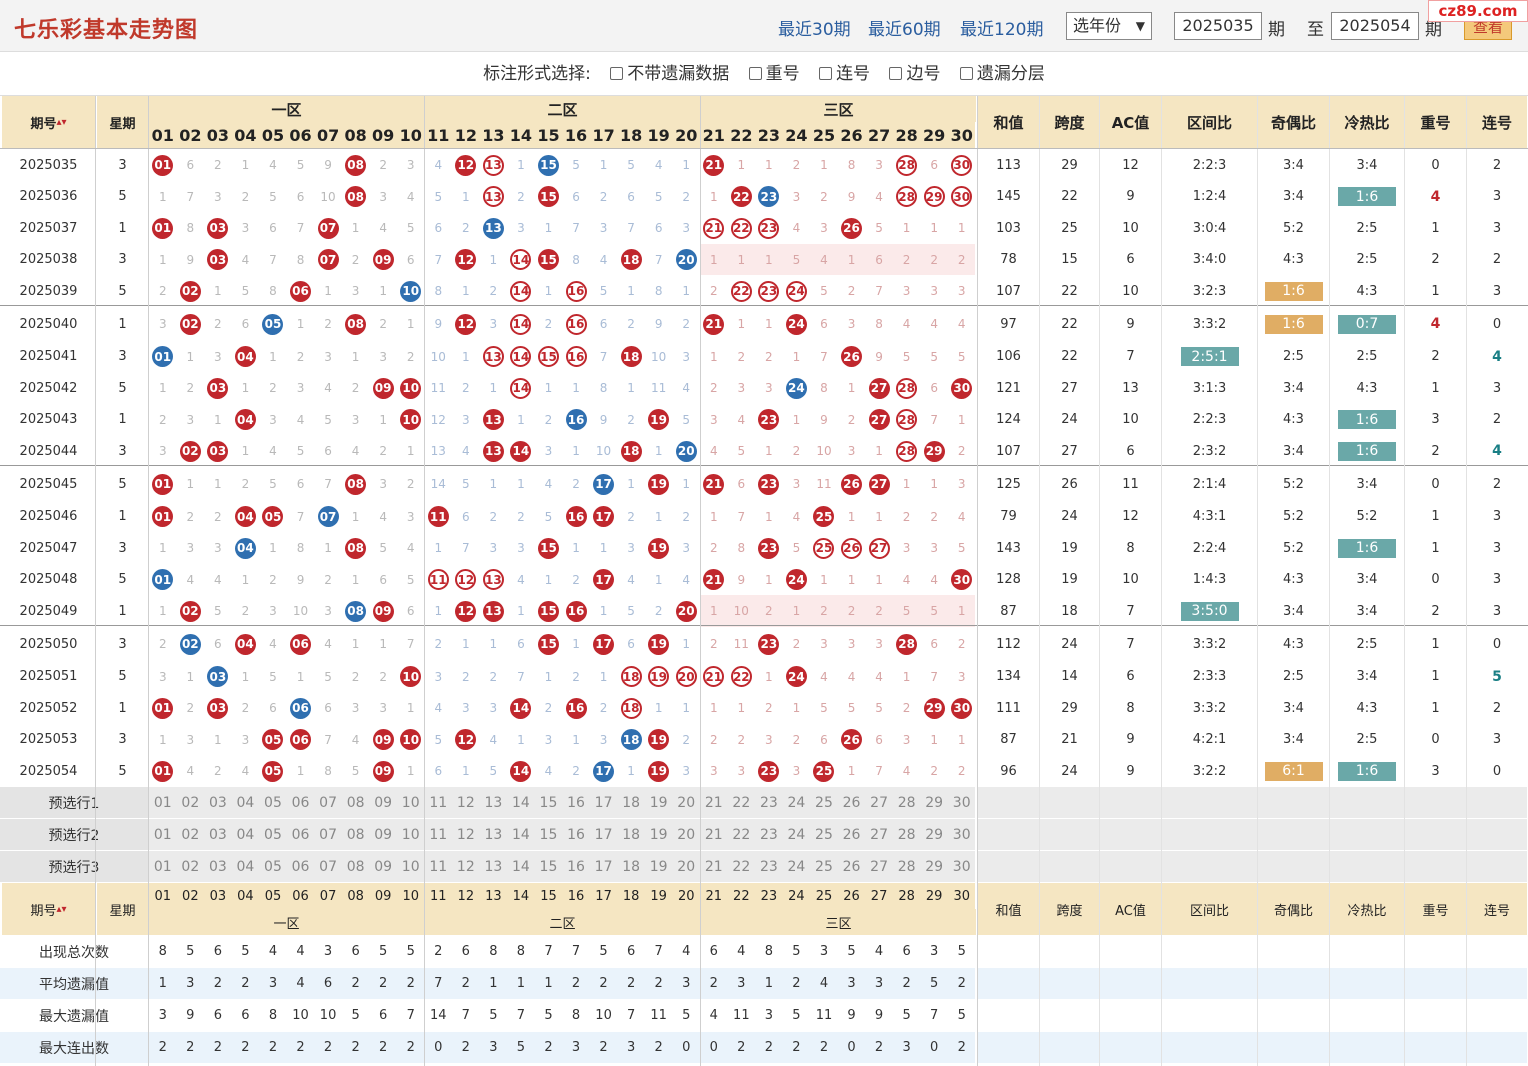 This screenshot has height=1066, width=1528. I want to click on option-miss-layer: 遗漏分层, so click(1002, 74).